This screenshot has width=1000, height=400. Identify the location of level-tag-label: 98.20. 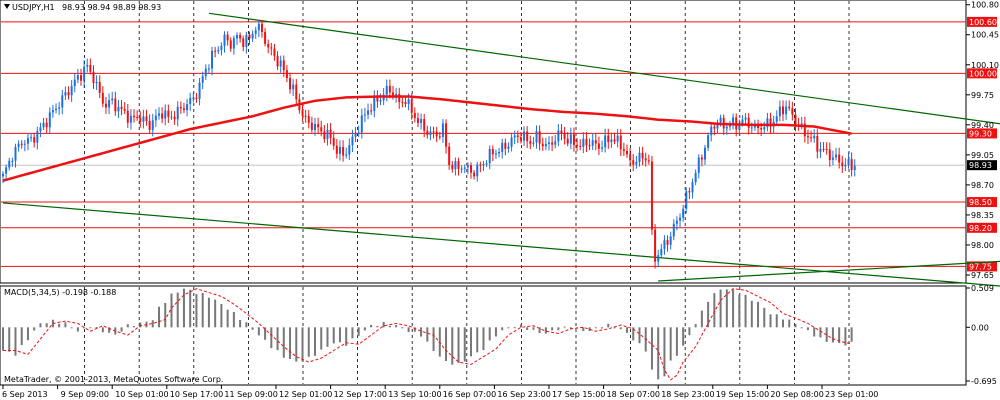
(980, 228).